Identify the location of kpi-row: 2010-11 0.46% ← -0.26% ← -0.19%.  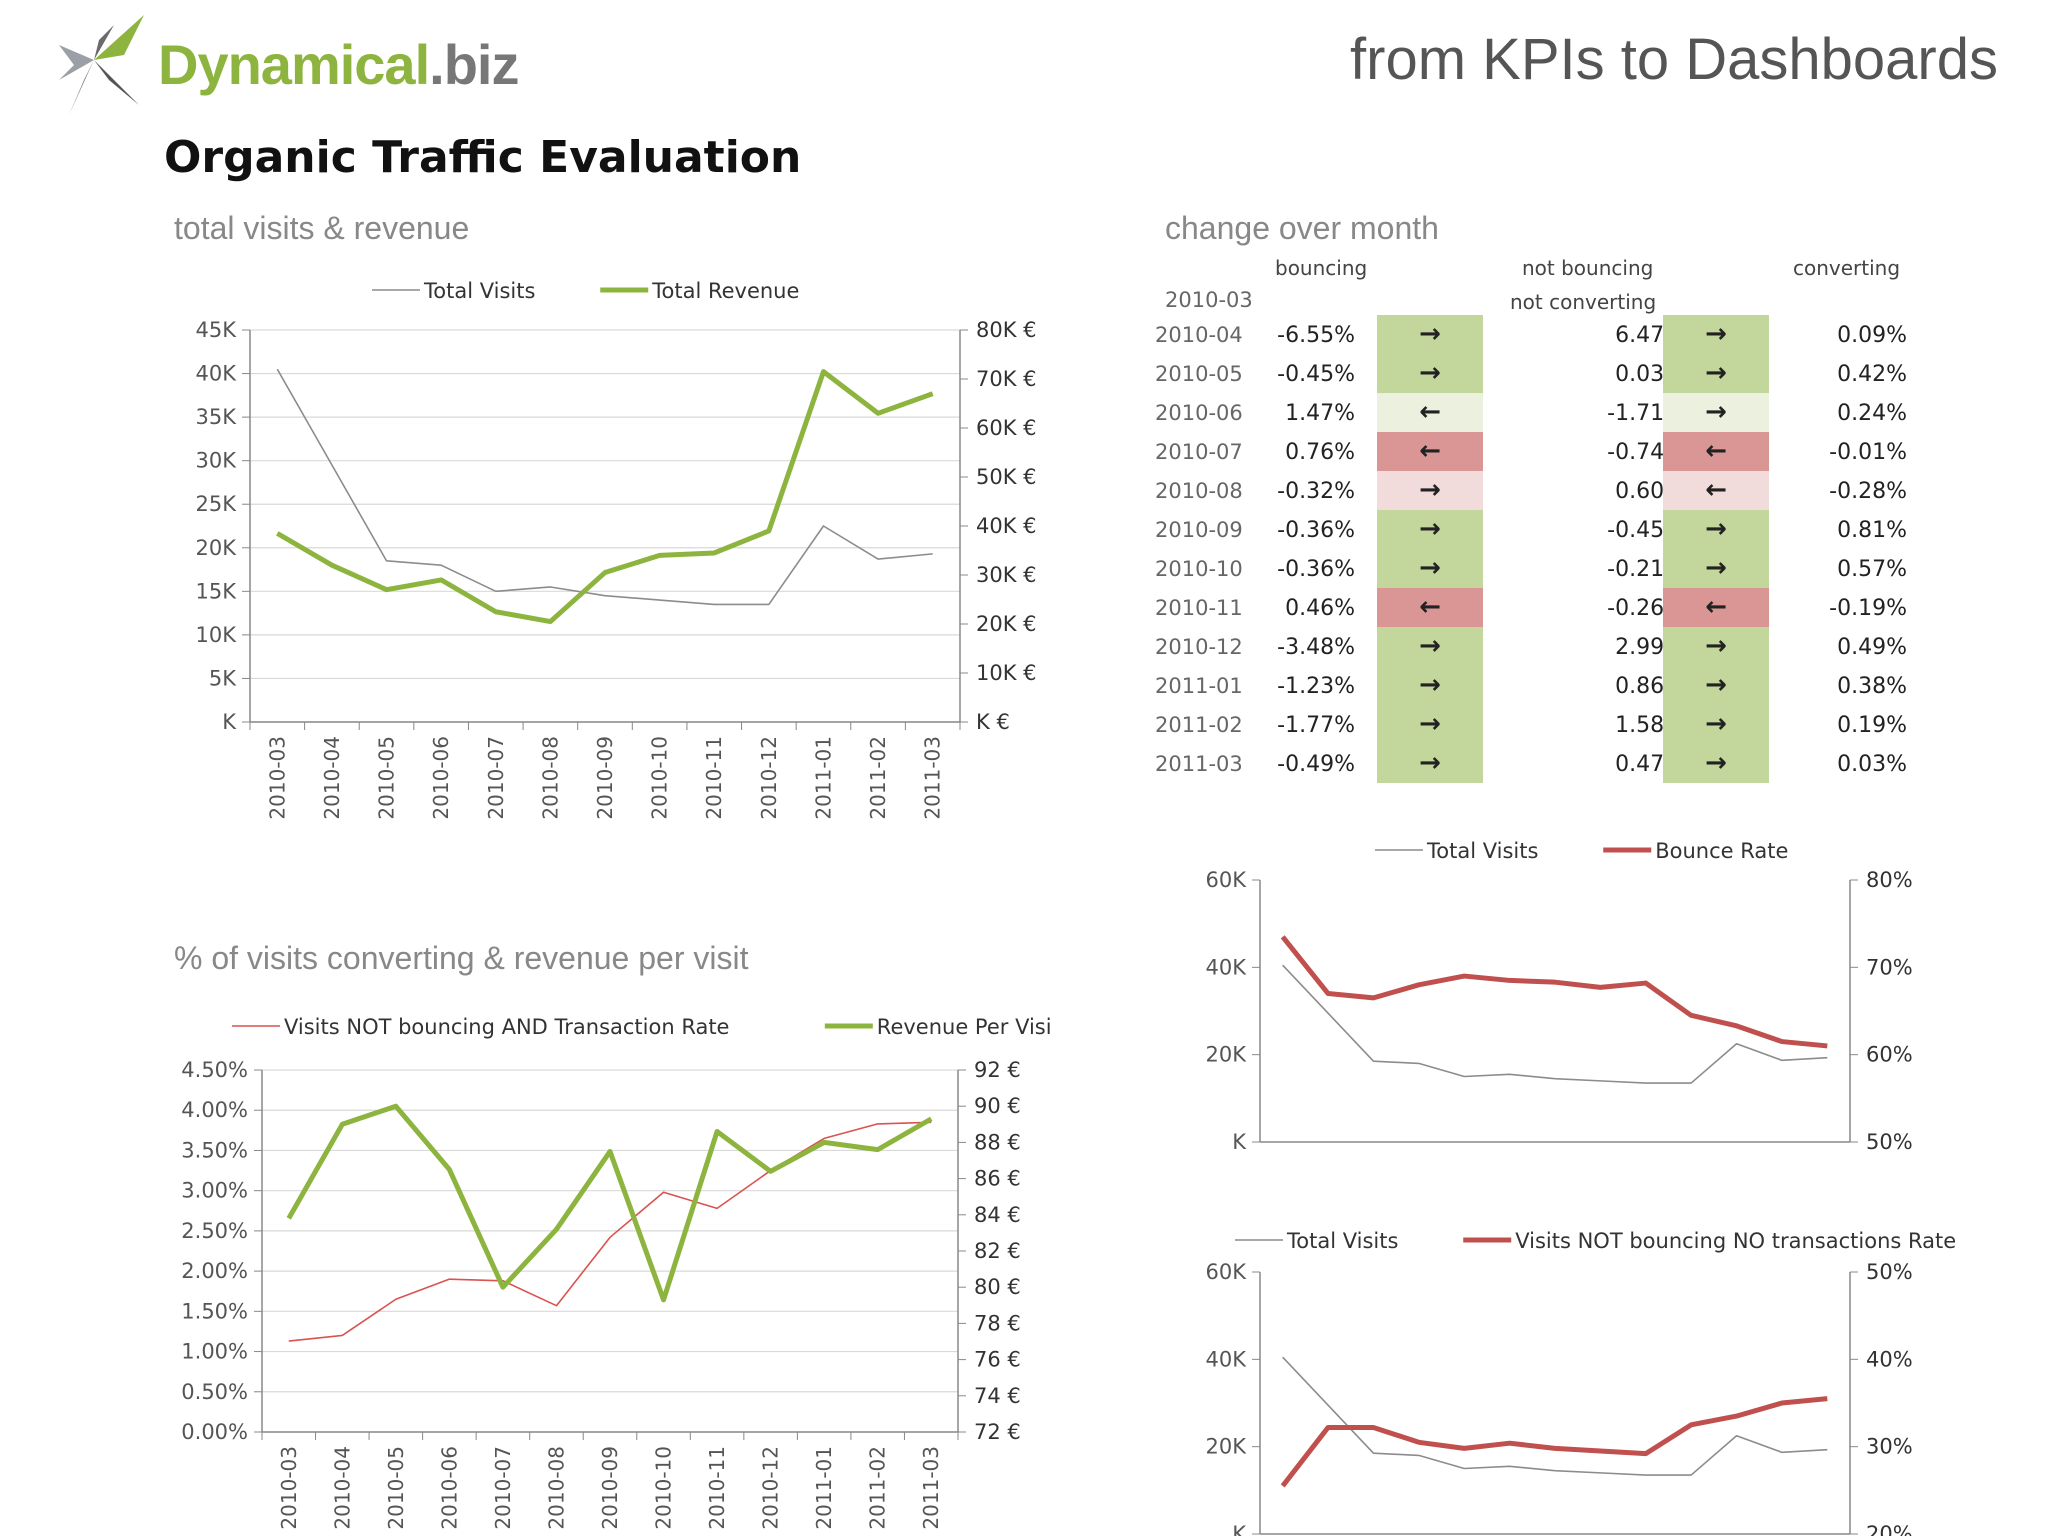
(1535, 607).